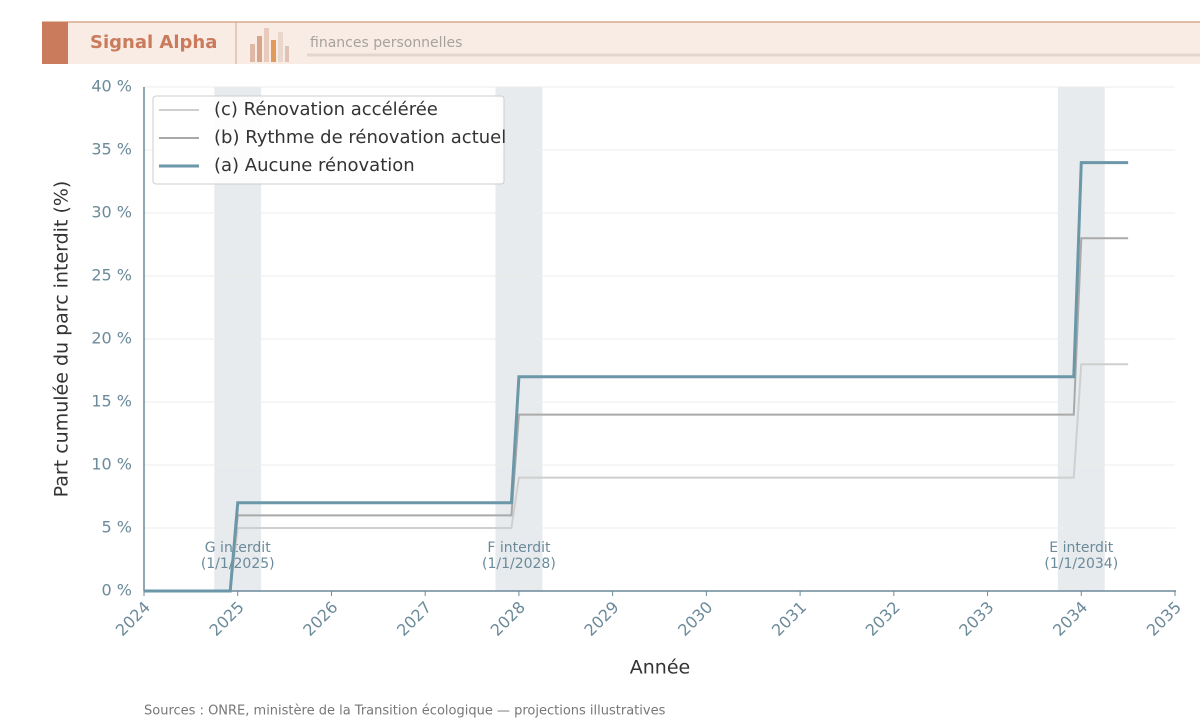  Describe the element at coordinates (660, 668) in the screenshot. I see `x-axis-label: Année` at that location.